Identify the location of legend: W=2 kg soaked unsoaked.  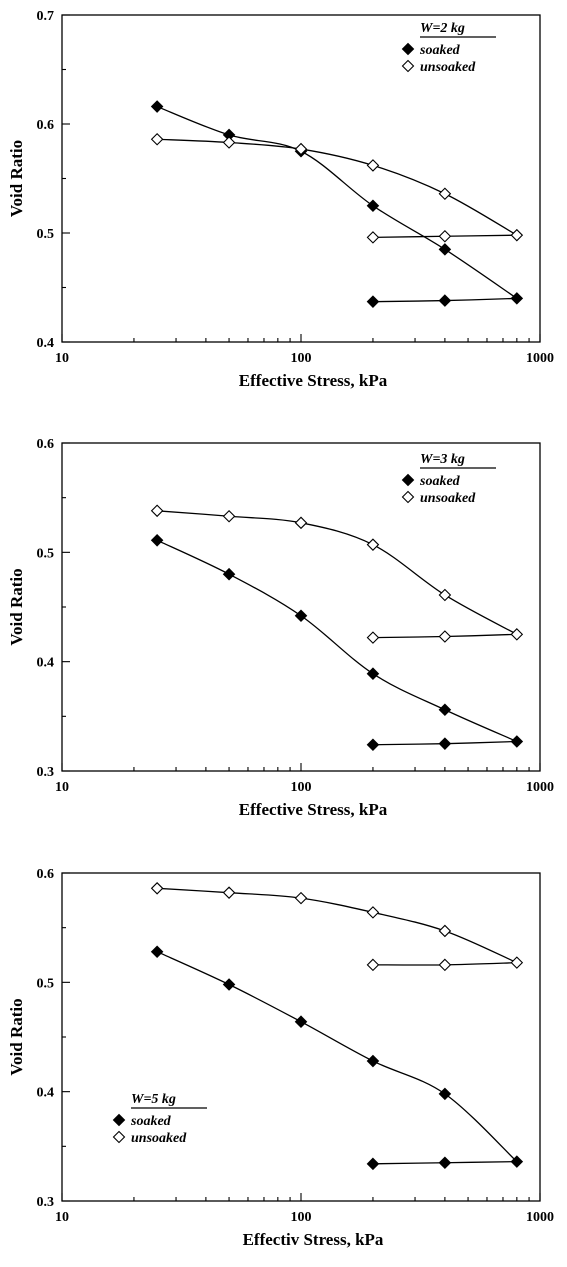
(448, 48).